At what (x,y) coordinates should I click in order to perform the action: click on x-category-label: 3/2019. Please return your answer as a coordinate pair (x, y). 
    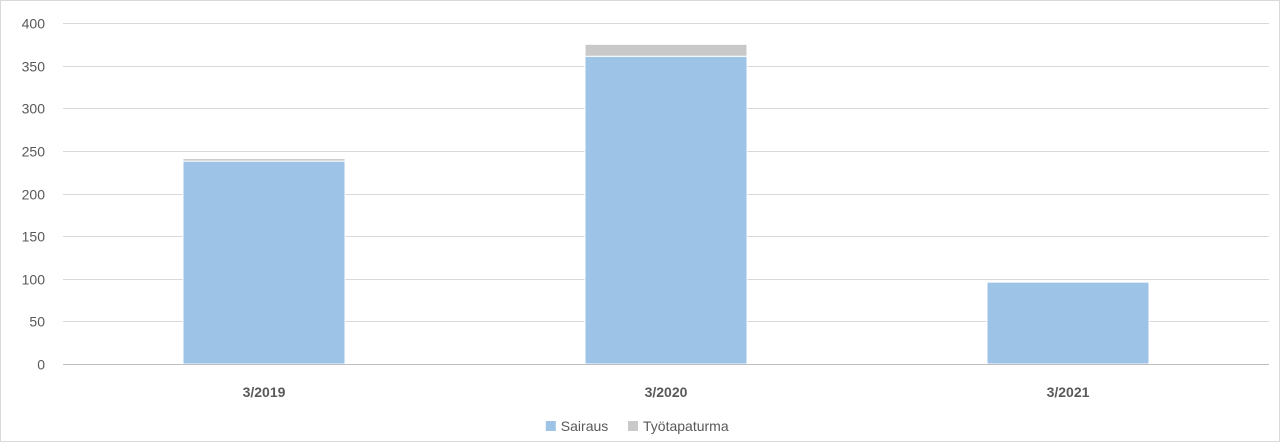
    Looking at the image, I should click on (264, 392).